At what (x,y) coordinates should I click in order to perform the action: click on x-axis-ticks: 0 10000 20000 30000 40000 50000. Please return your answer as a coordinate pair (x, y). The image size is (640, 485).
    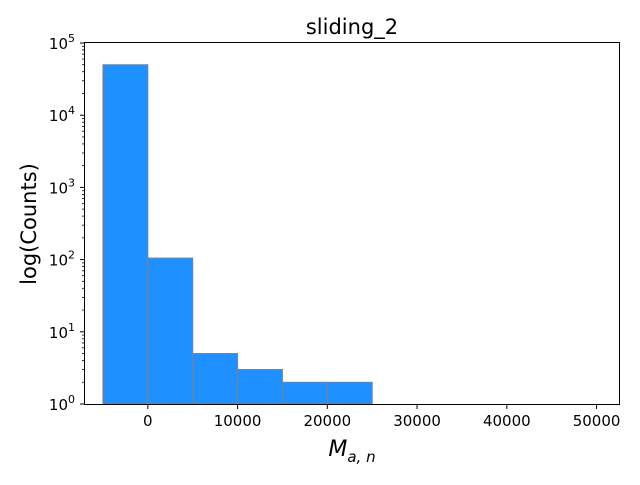
    Looking at the image, I should click on (381, 417).